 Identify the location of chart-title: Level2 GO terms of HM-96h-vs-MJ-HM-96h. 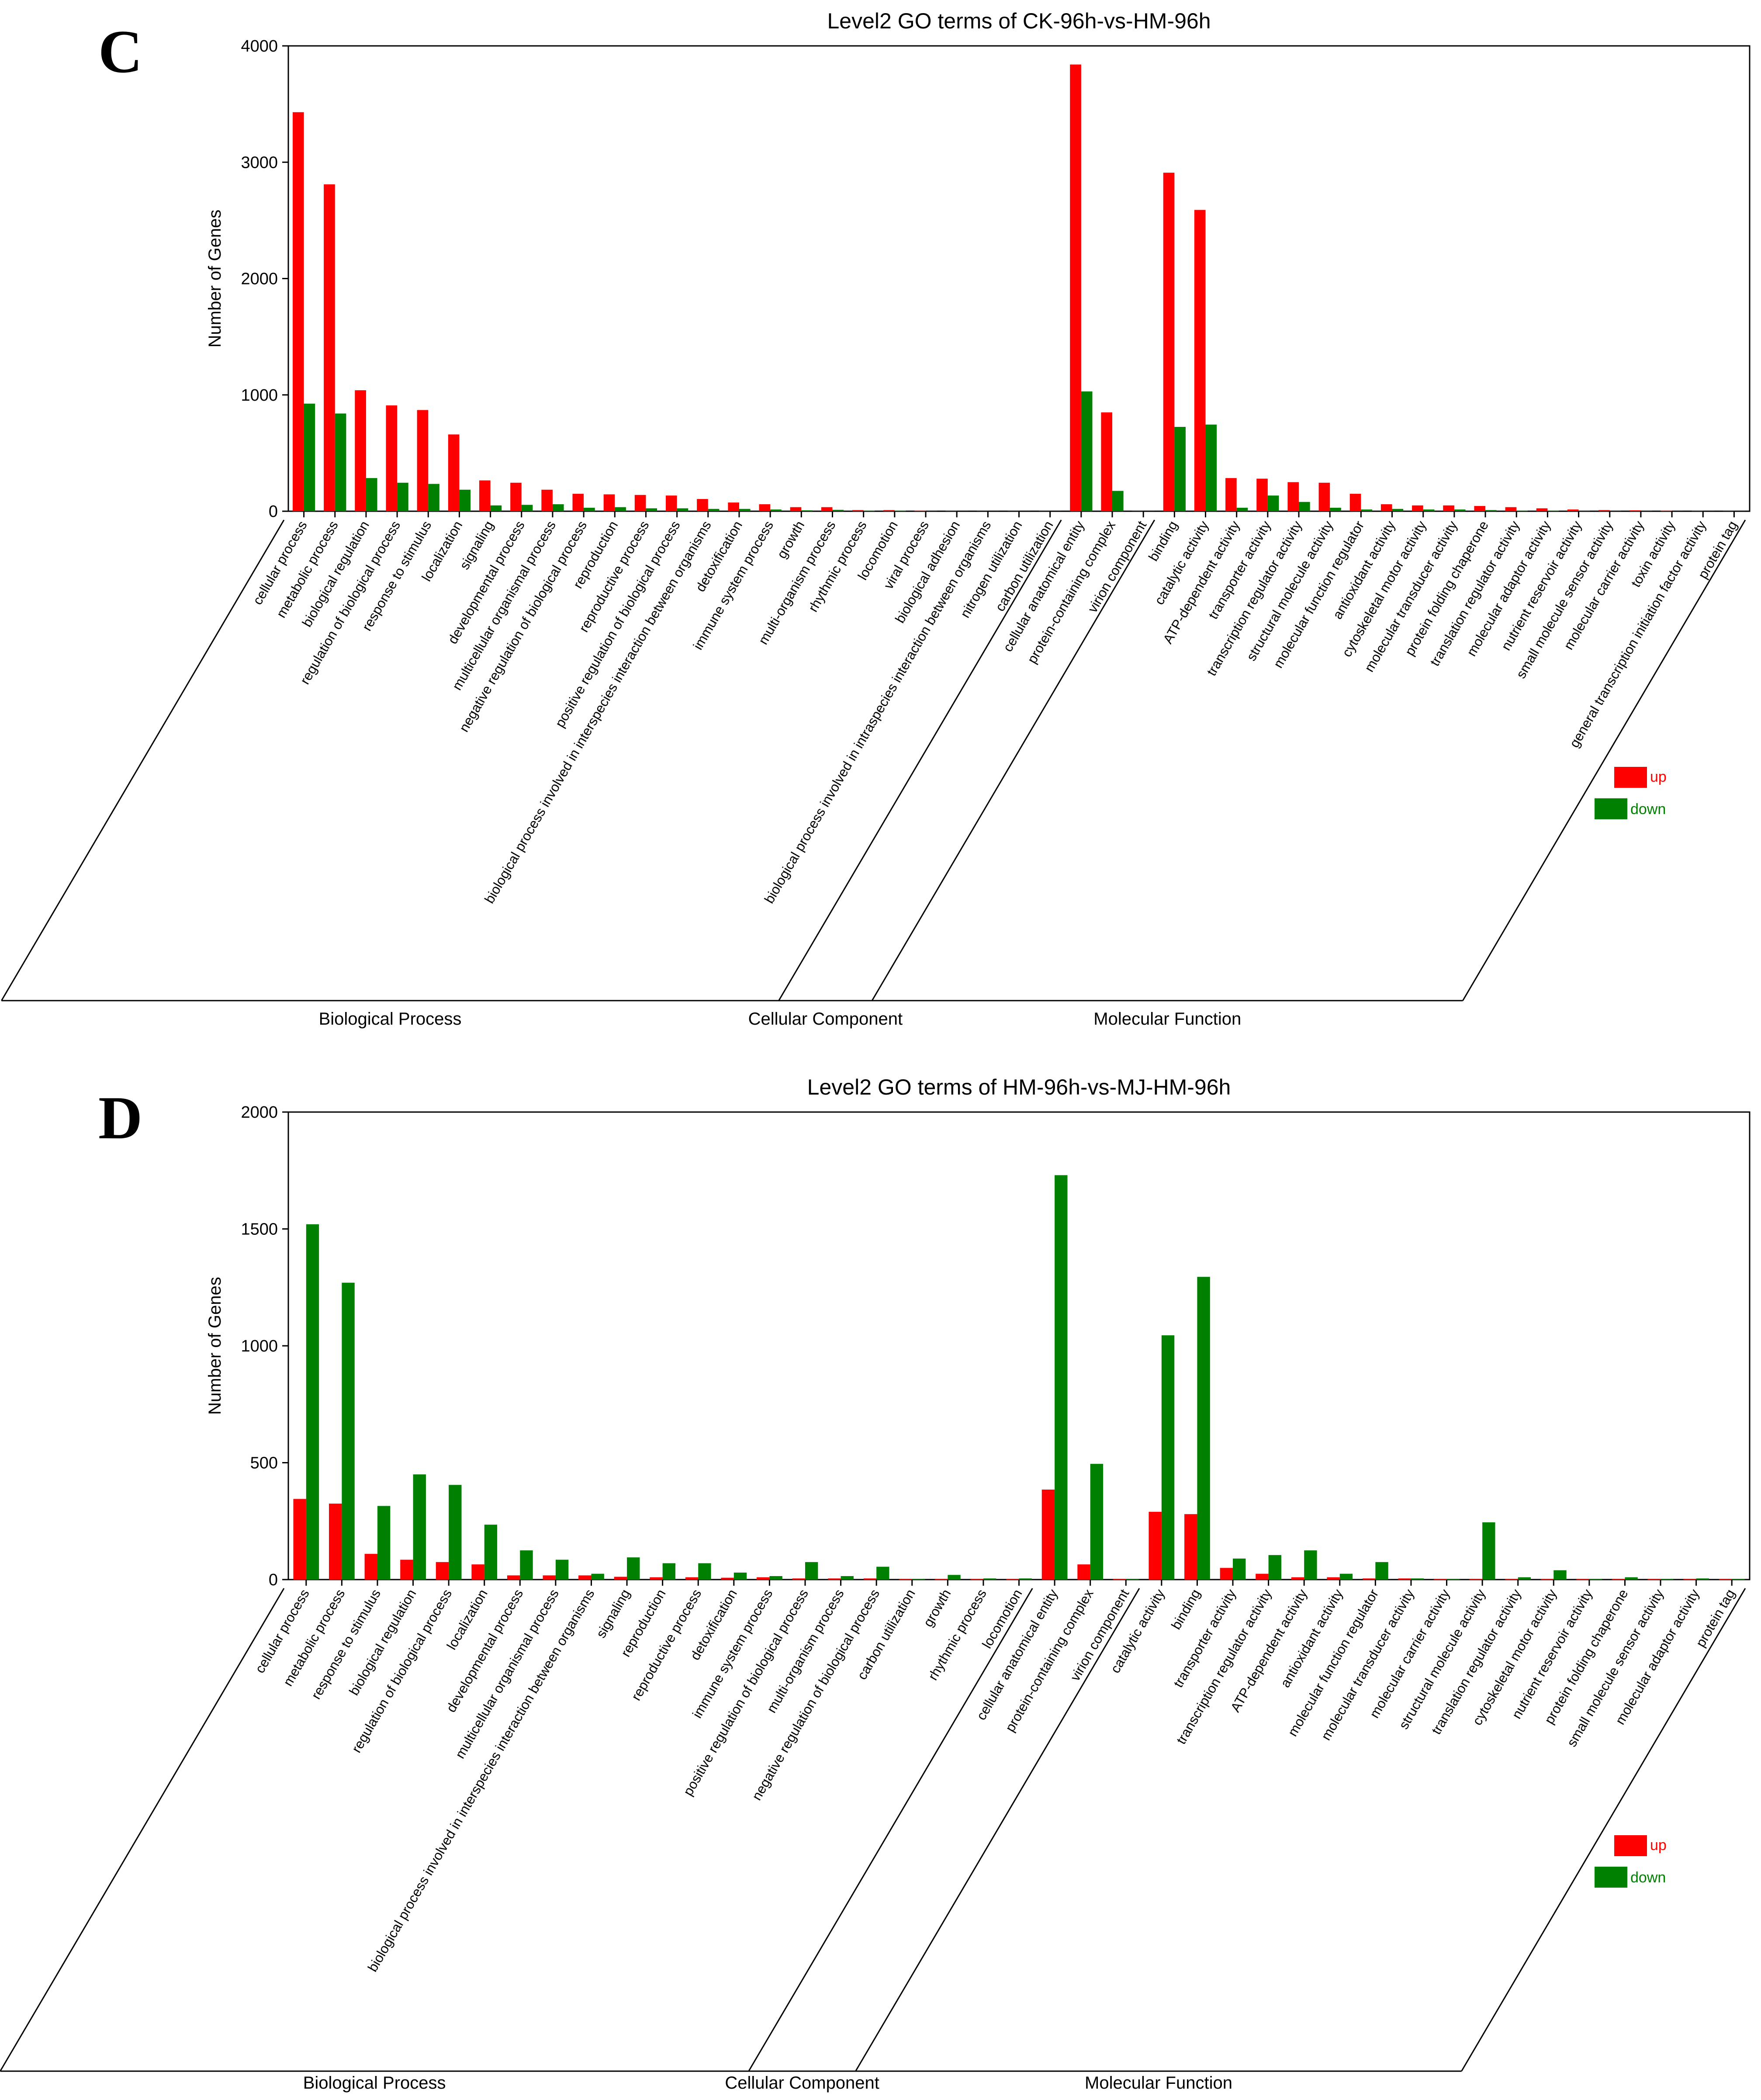
(1019, 1087).